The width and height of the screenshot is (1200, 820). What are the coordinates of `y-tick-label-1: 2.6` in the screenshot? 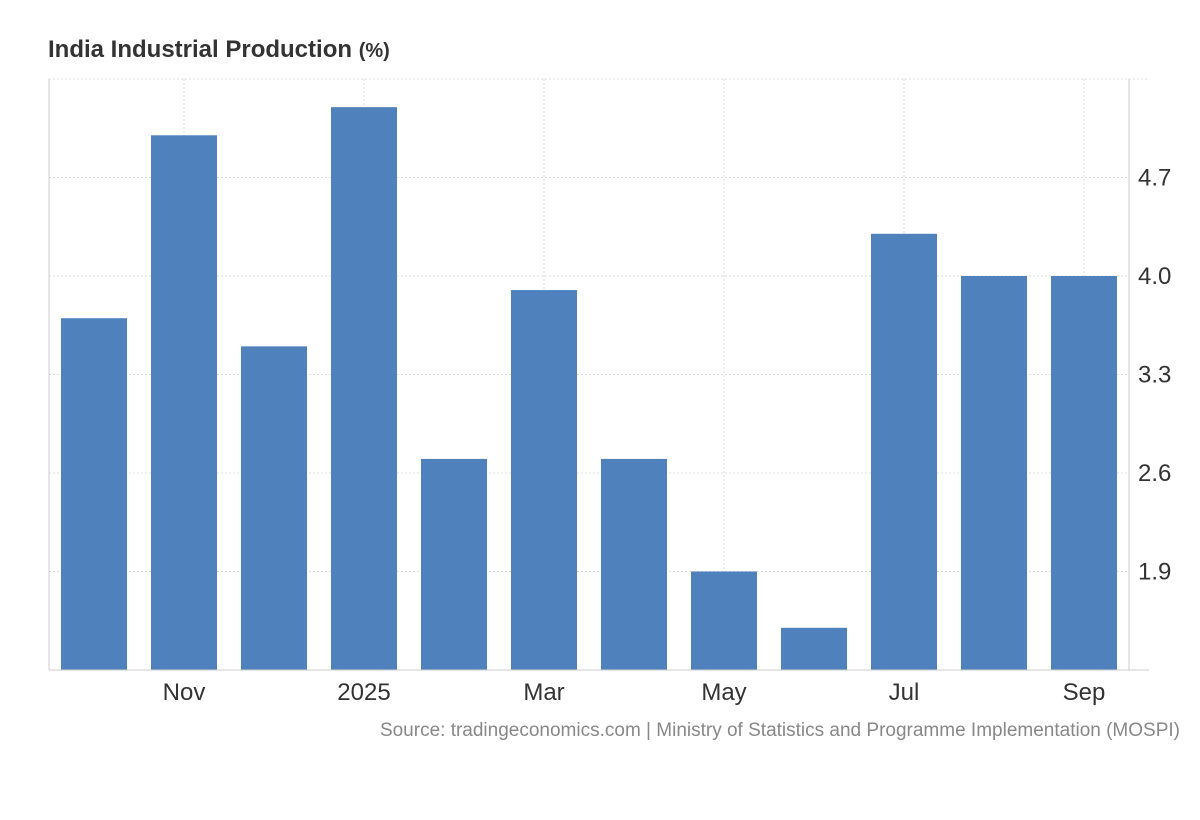 It's located at (1154, 473).